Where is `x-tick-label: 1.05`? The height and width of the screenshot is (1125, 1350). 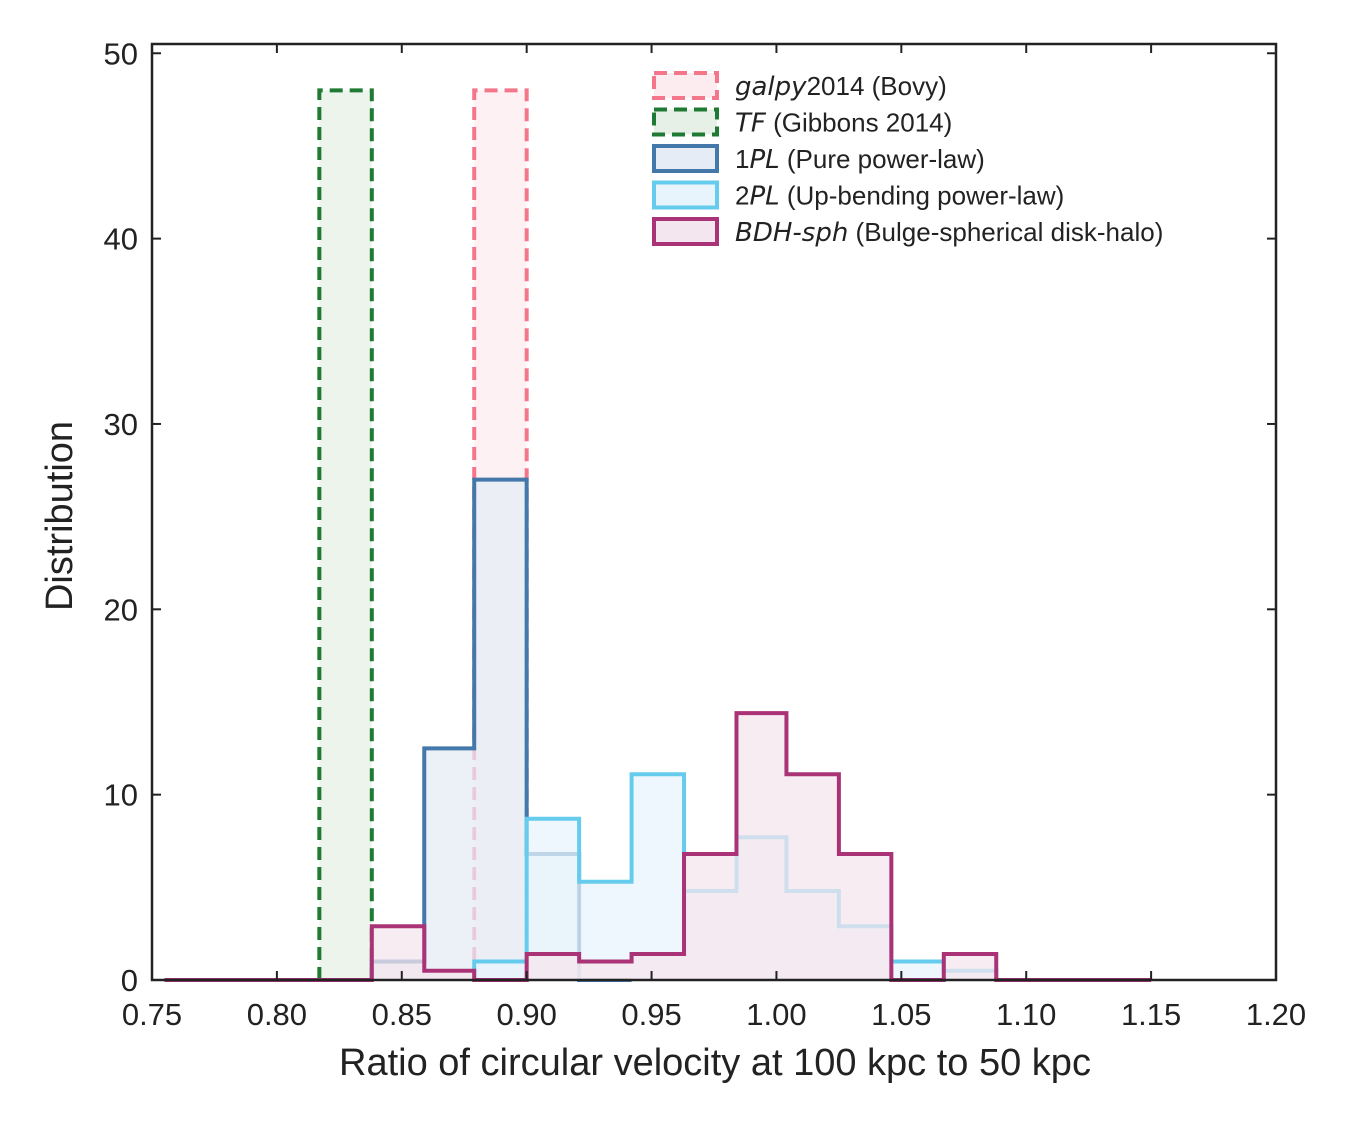
x-tick-label: 1.05 is located at coordinates (901, 1014).